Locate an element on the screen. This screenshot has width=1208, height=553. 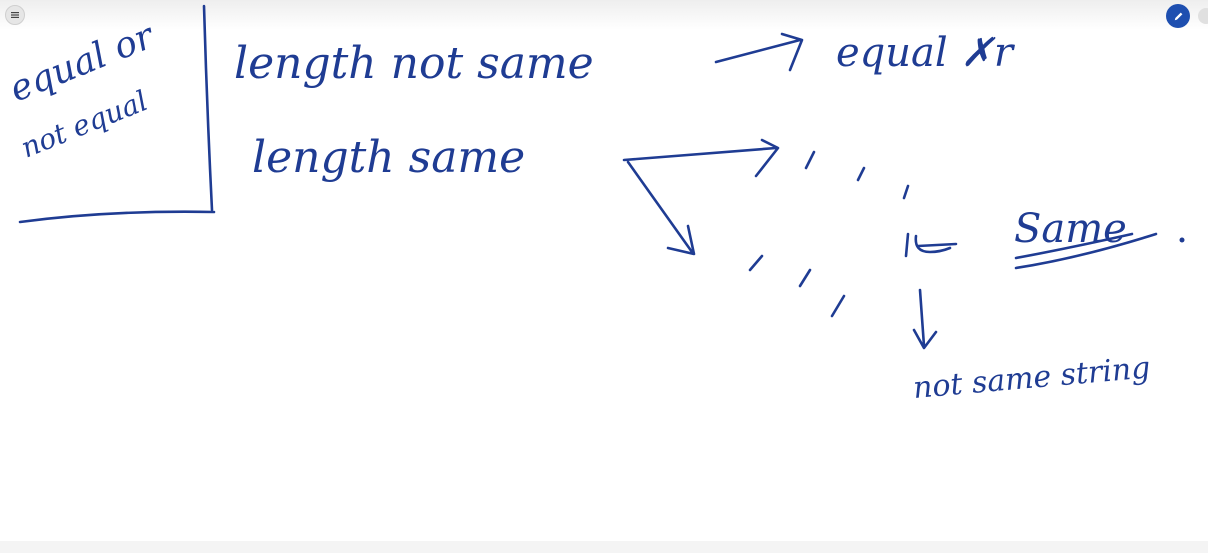
hamburger-menu-icon is located at coordinates (15, 15).